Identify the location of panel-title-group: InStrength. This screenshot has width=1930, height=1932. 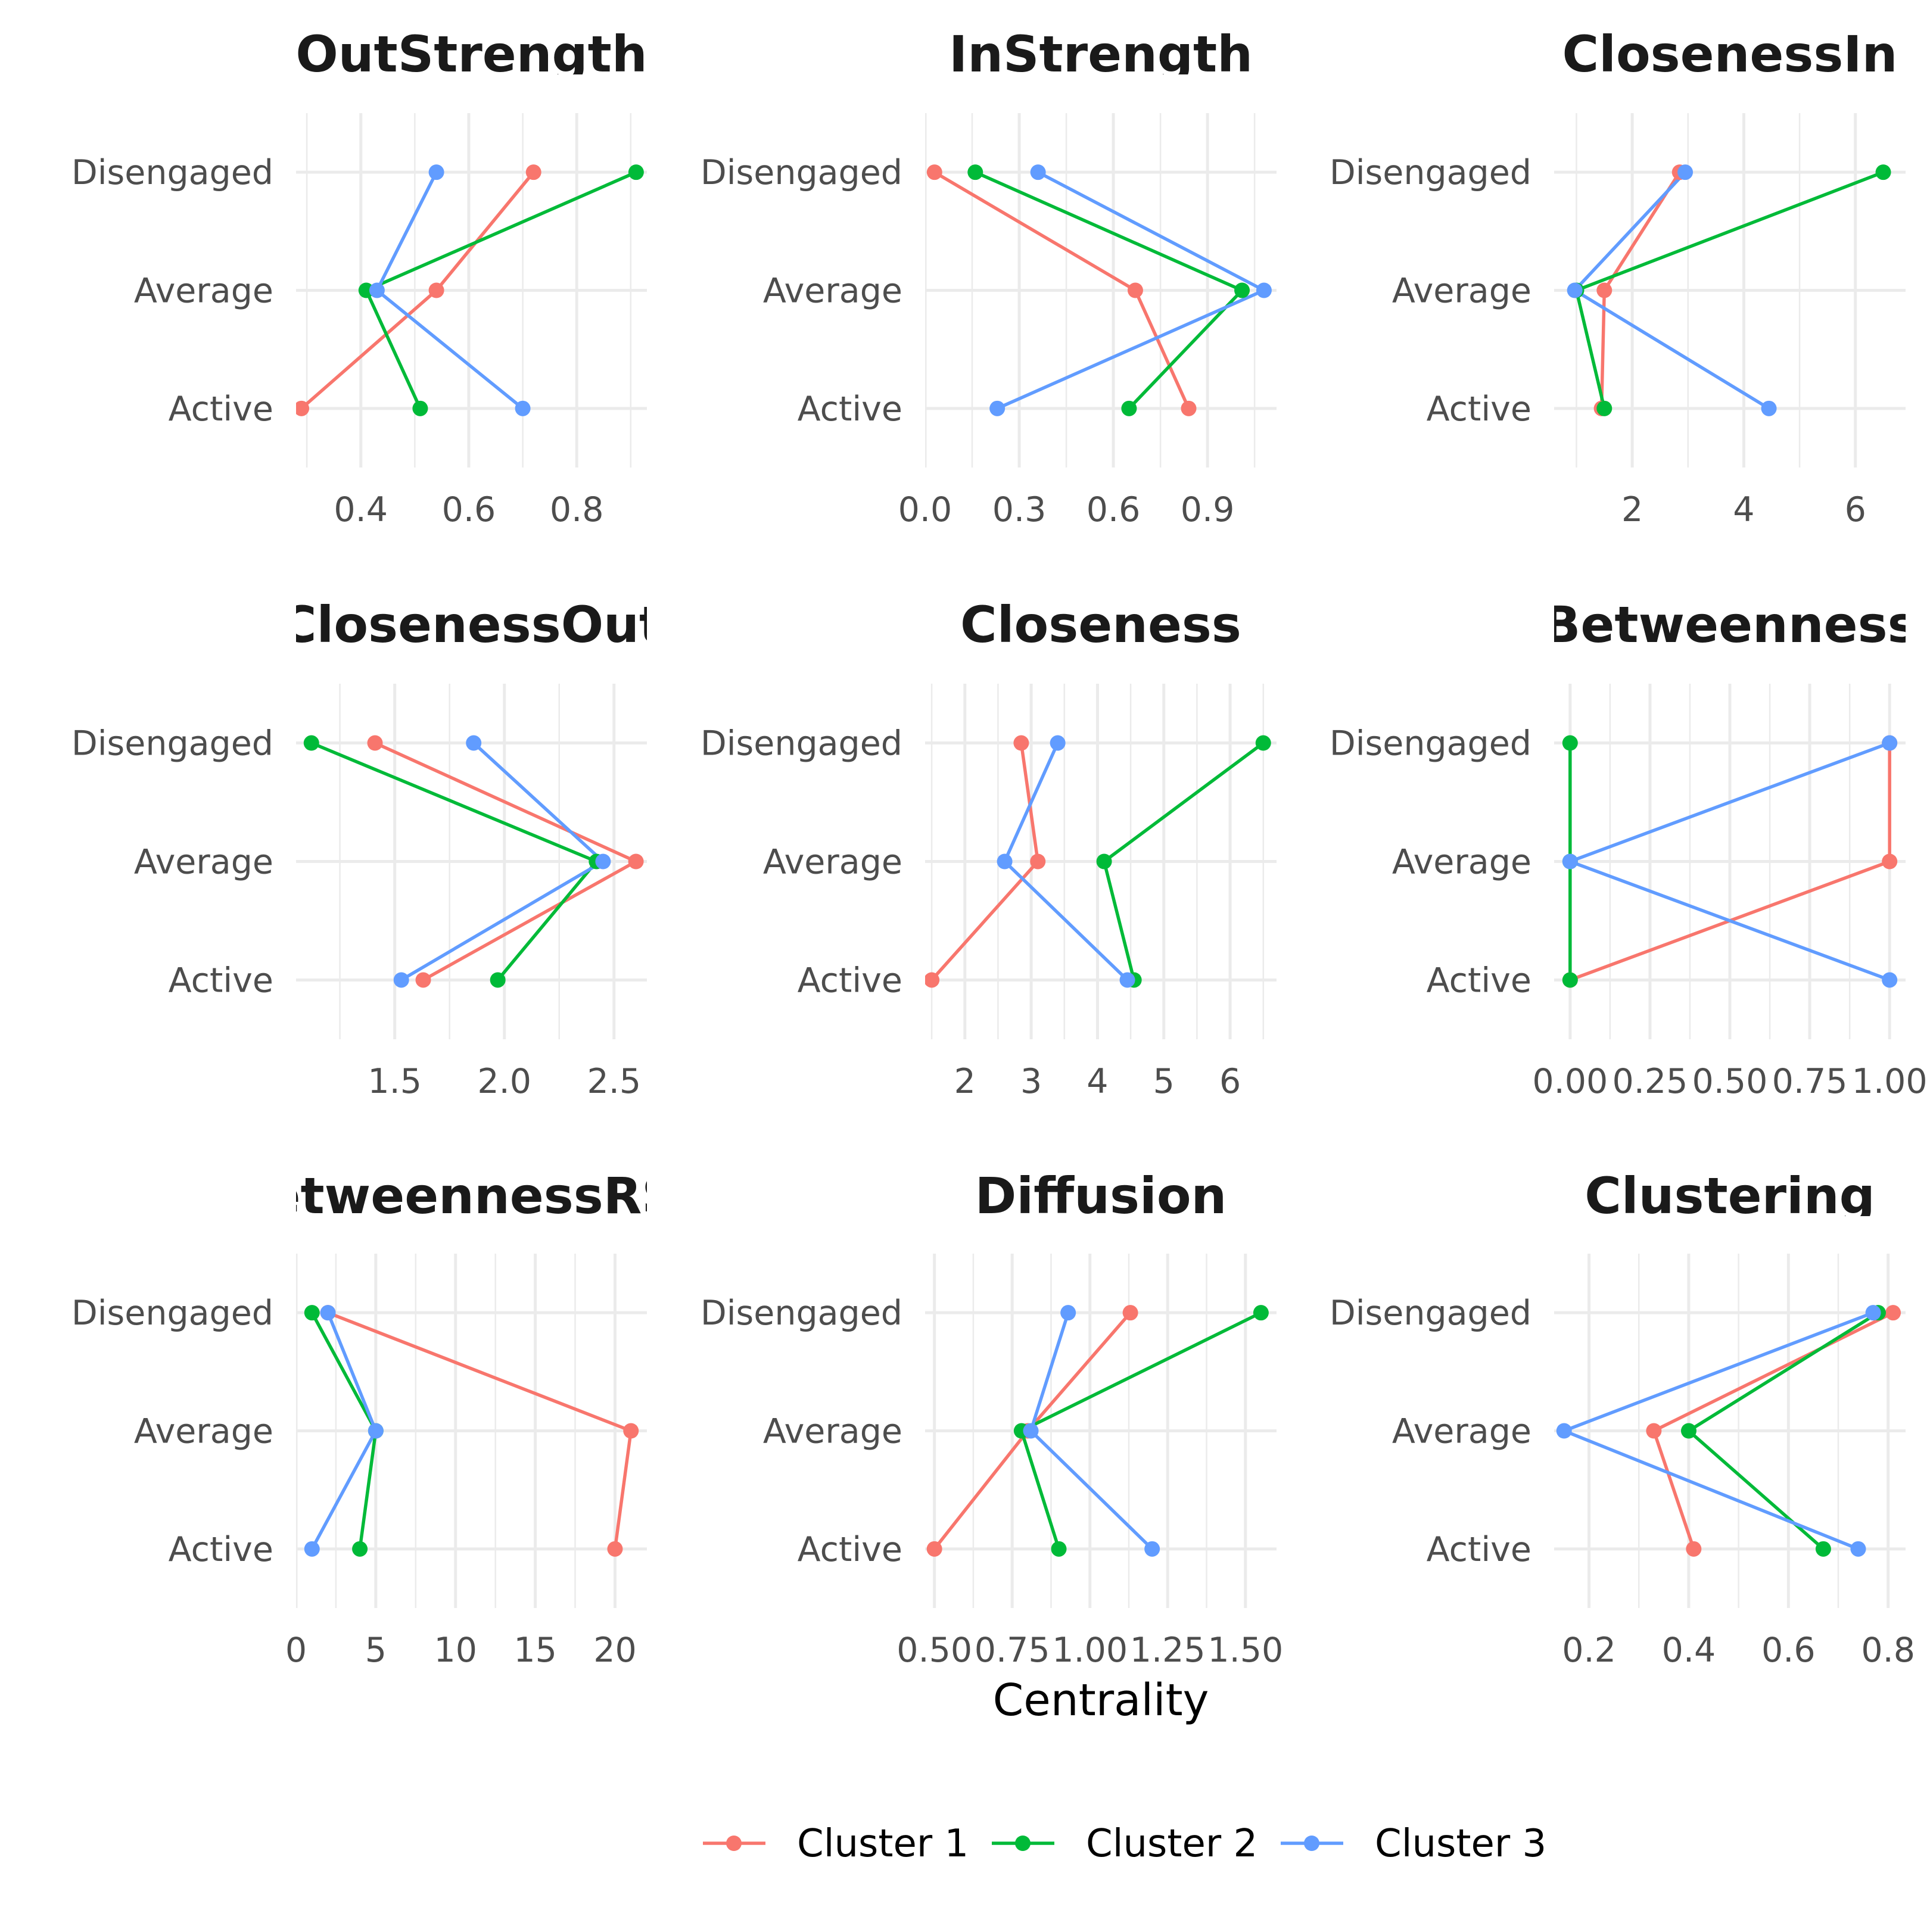
(1101, 50).